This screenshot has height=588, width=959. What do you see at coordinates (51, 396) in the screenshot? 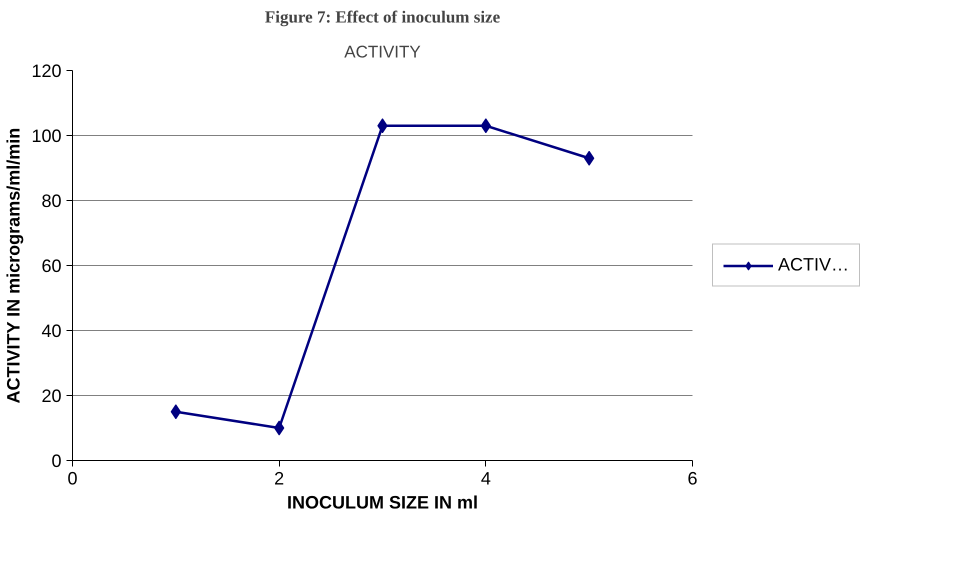
I see `y-tick-label: 20` at bounding box center [51, 396].